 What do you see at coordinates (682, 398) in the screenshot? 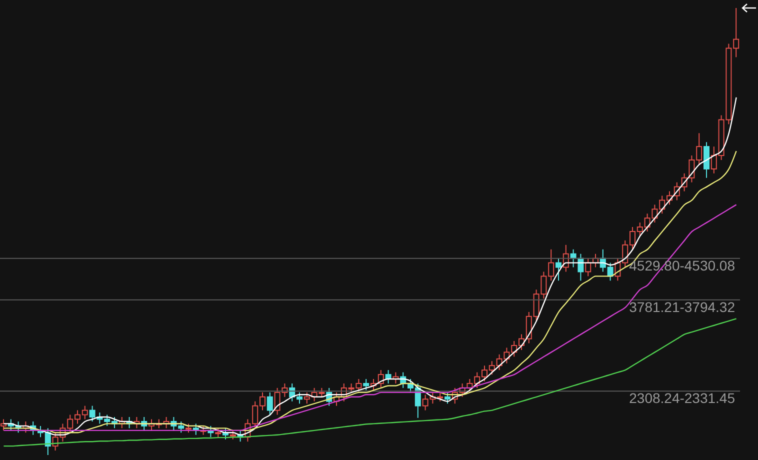
I see `annotation: 2308.24-2331.45` at bounding box center [682, 398].